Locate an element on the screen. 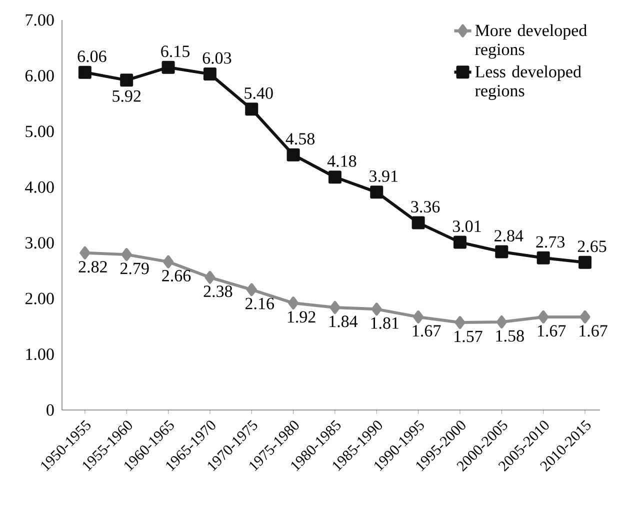 The width and height of the screenshot is (634, 507). data-label: 6.06 is located at coordinates (92, 56).